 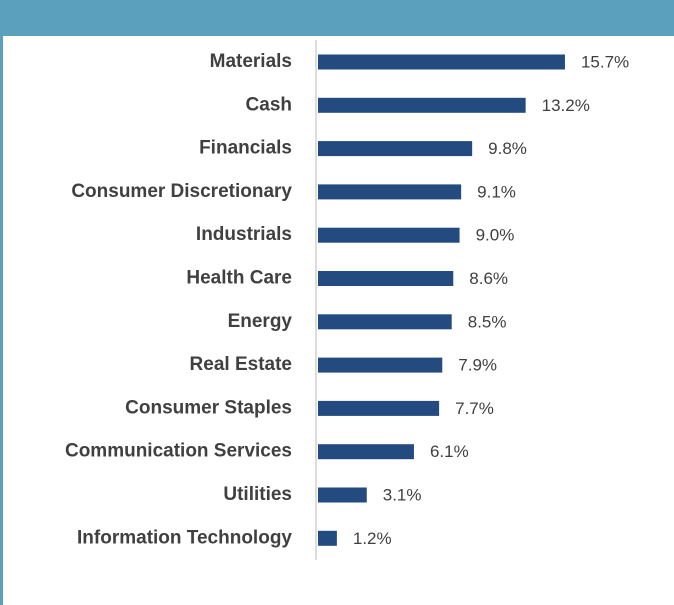 What do you see at coordinates (488, 278) in the screenshot?
I see `value-label: 8.6%` at bounding box center [488, 278].